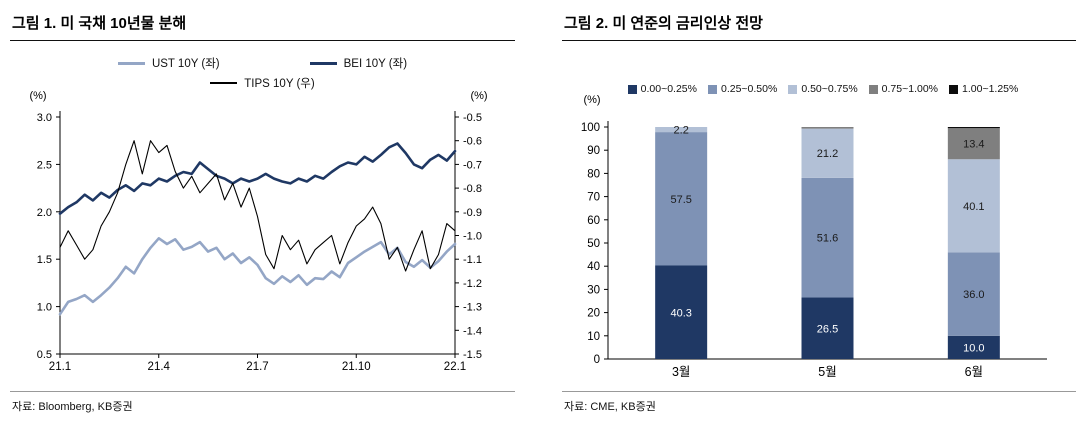  What do you see at coordinates (44, 260) in the screenshot?
I see `left-tick-label: 1.5` at bounding box center [44, 260].